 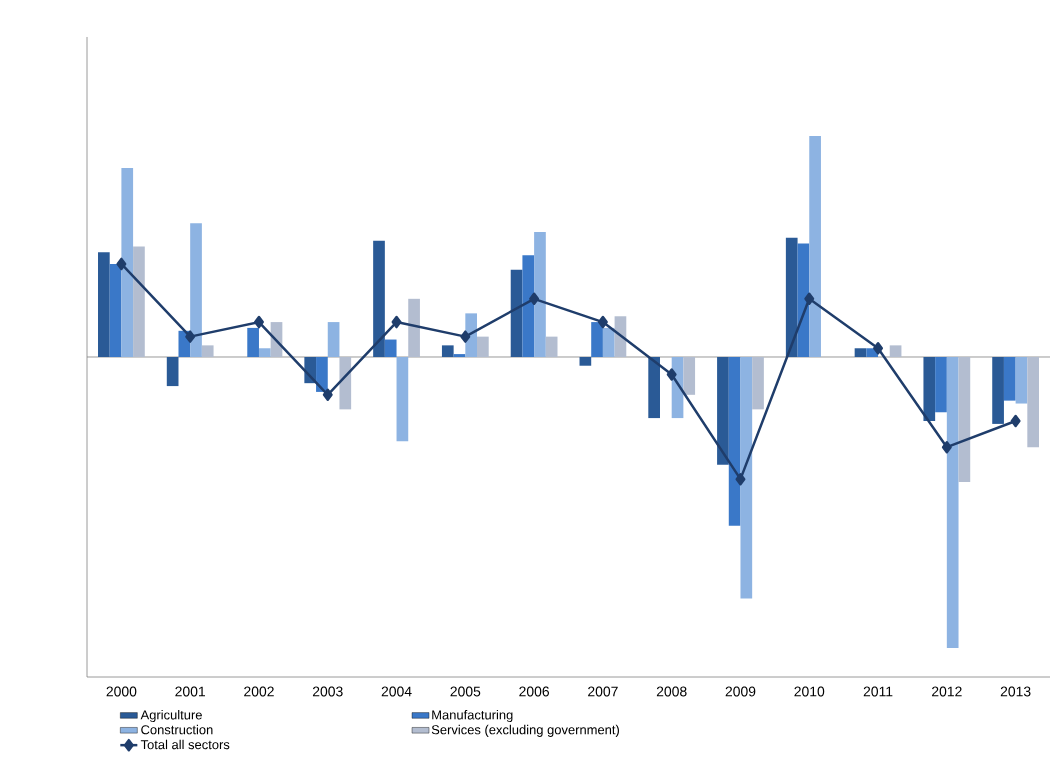 I want to click on x-tick-label: 2004, so click(x=396, y=691).